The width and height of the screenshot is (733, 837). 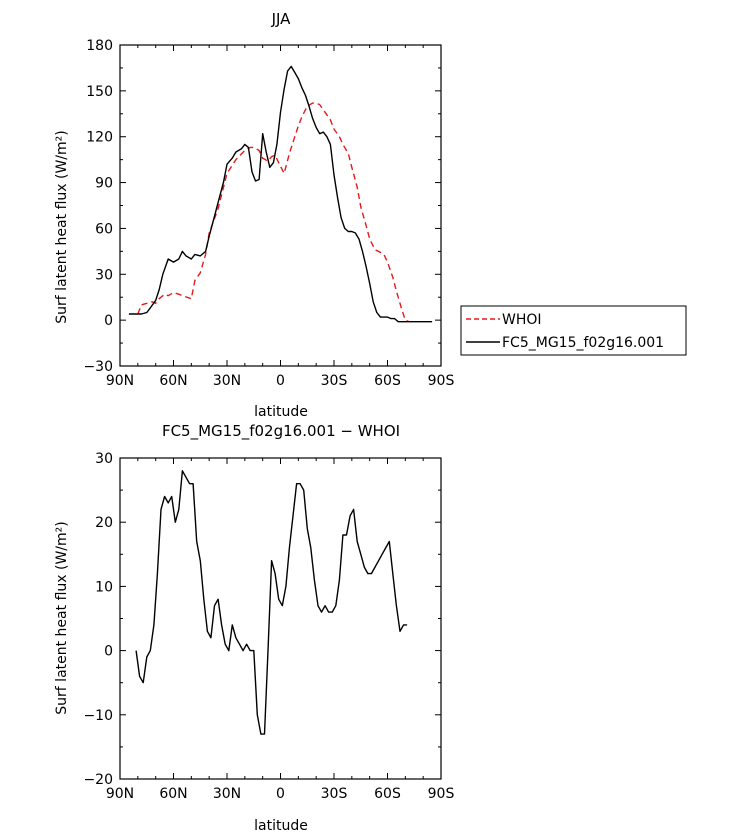 I want to click on top-y-tick-label: 120, so click(x=99, y=138).